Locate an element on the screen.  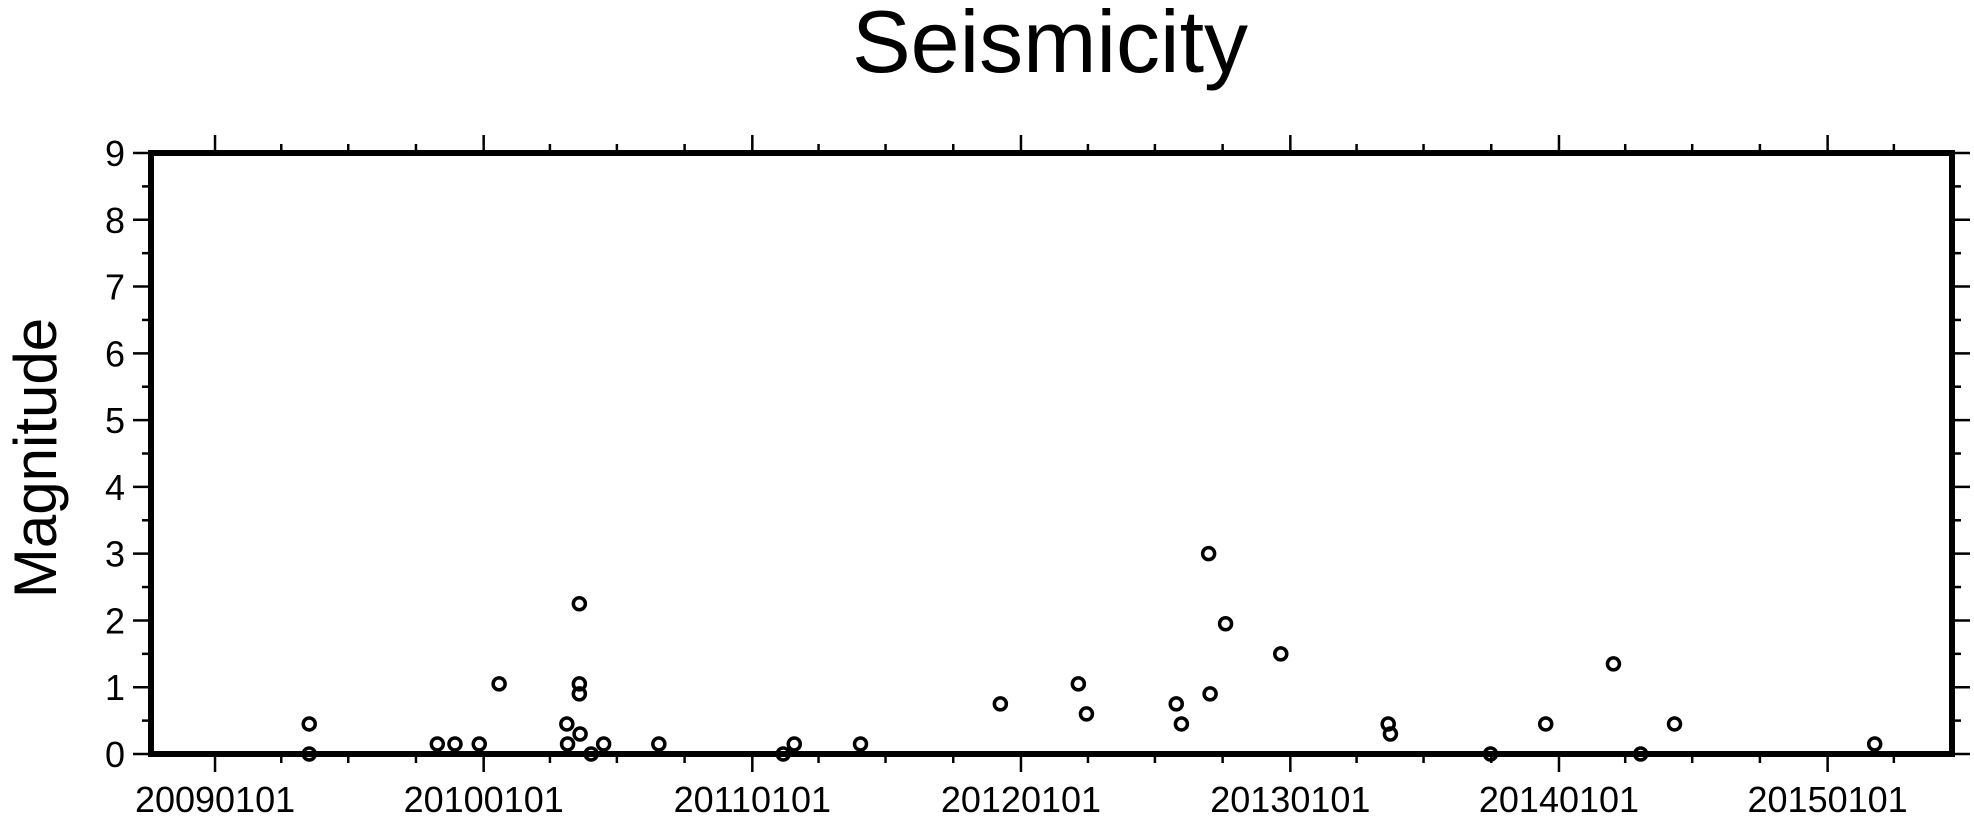
y-tick-label: 0 is located at coordinates (115, 754).